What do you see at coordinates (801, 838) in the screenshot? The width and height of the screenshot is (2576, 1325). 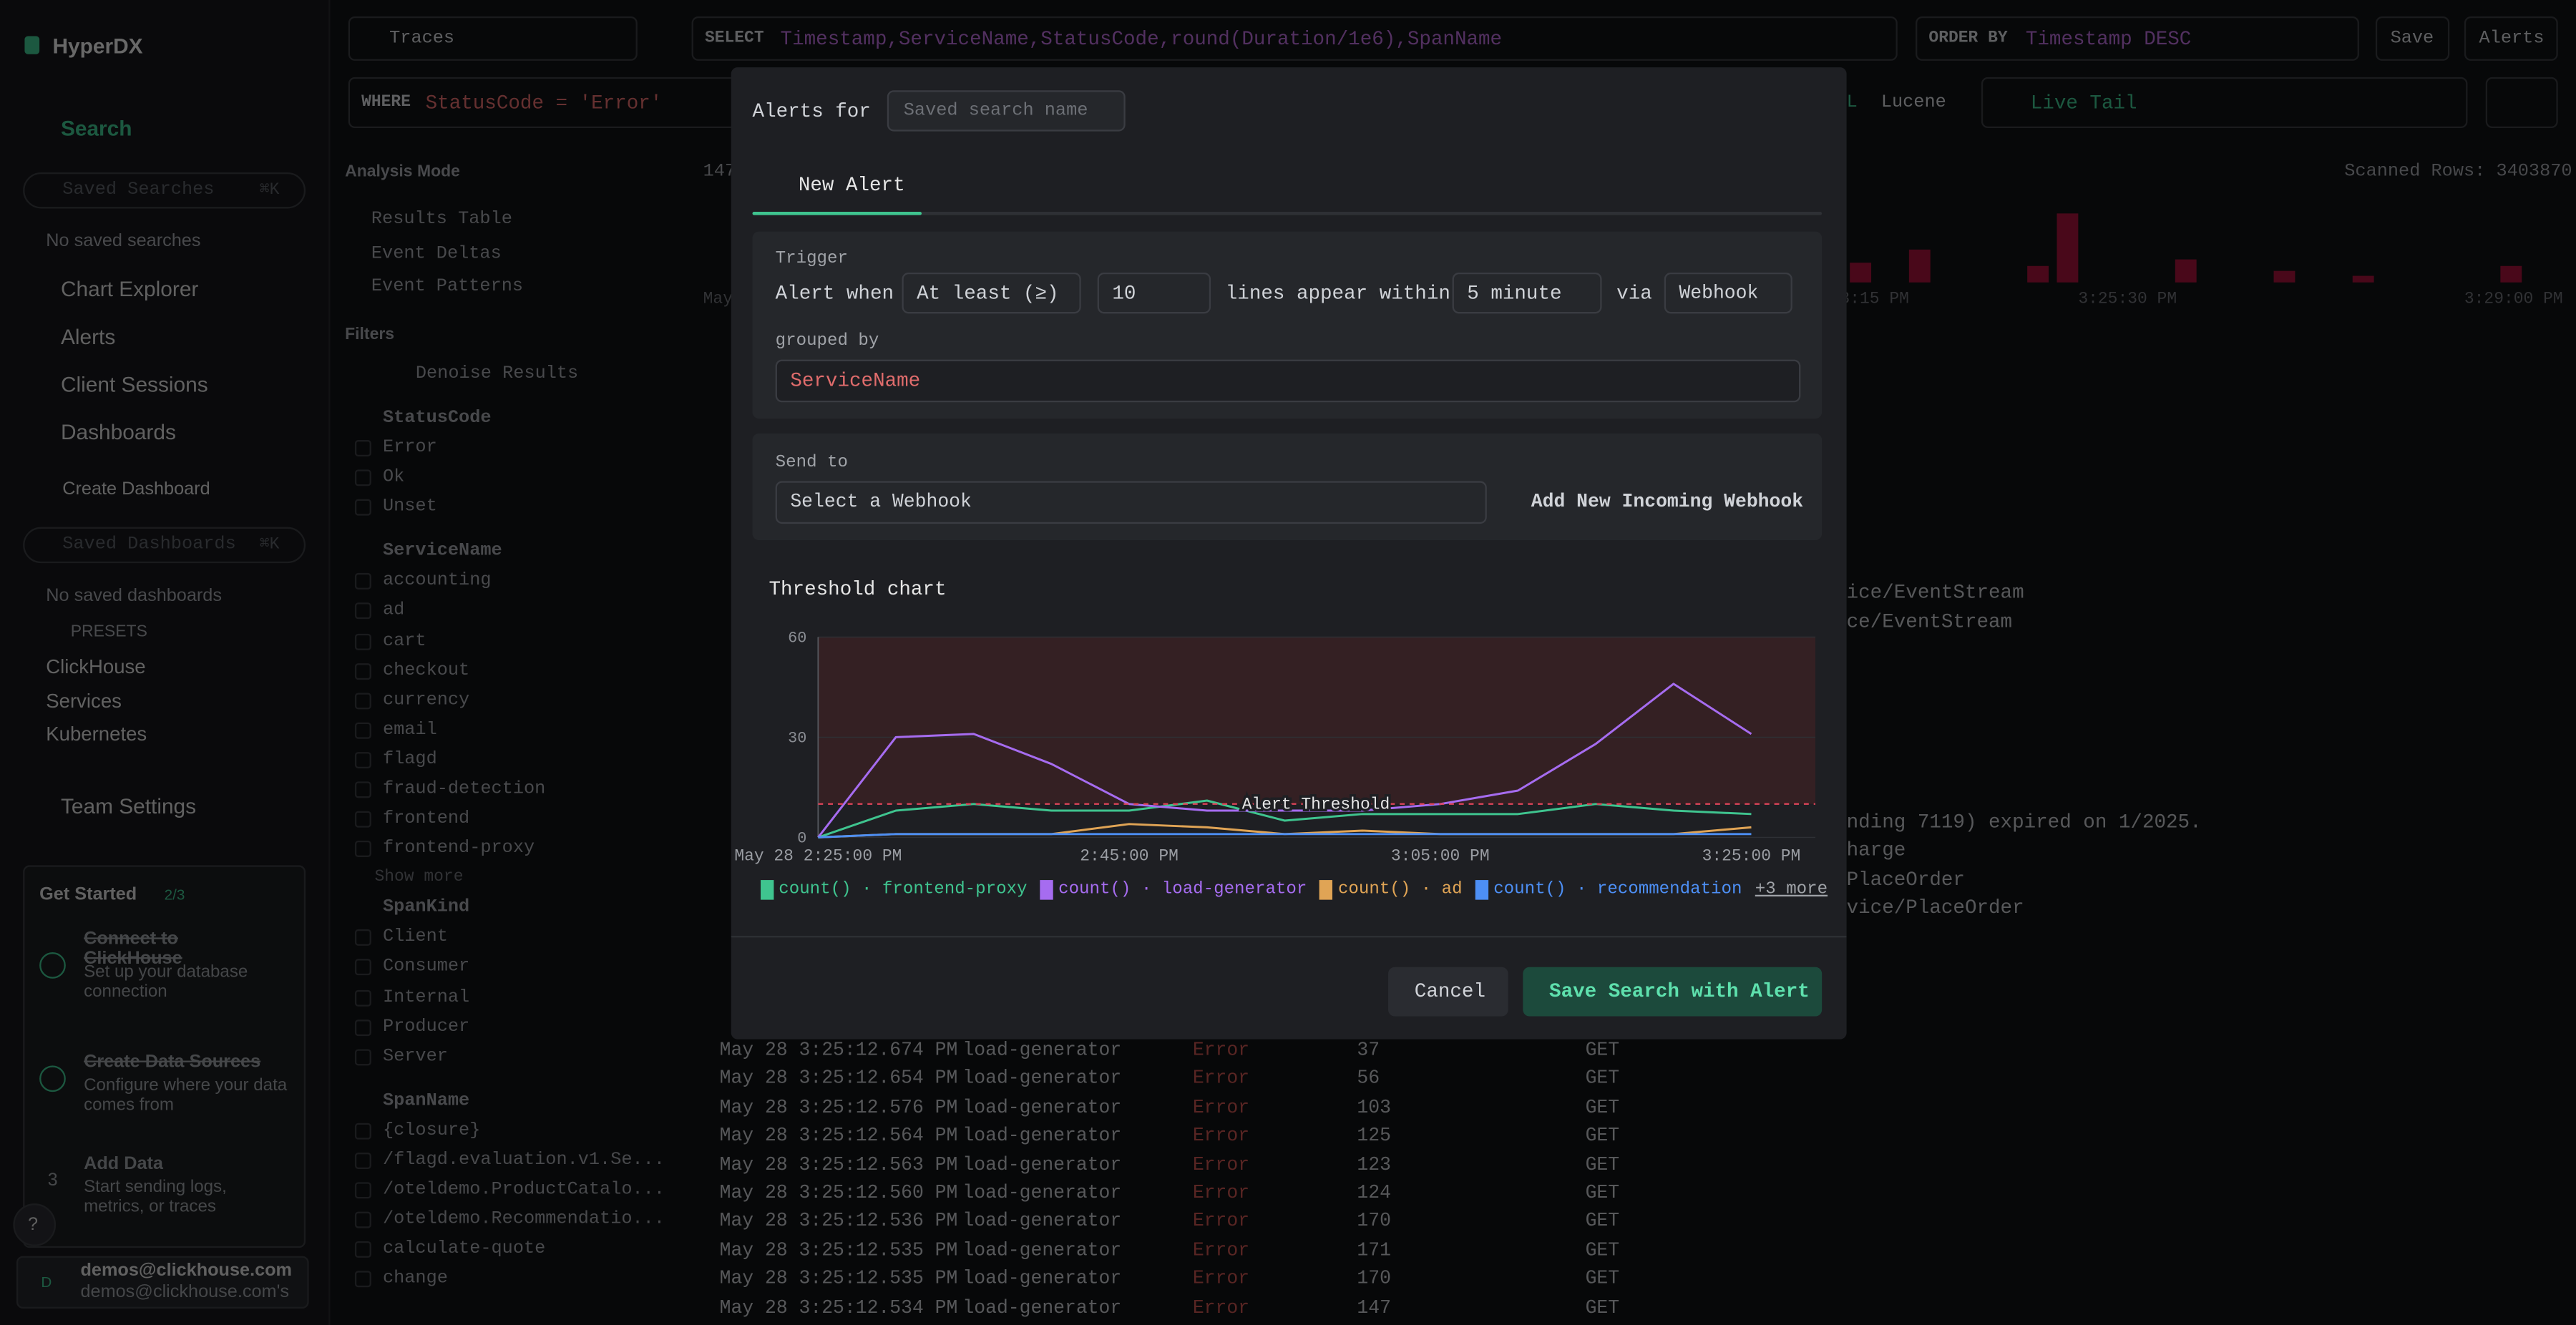 I see `y-tick-label: 0` at bounding box center [801, 838].